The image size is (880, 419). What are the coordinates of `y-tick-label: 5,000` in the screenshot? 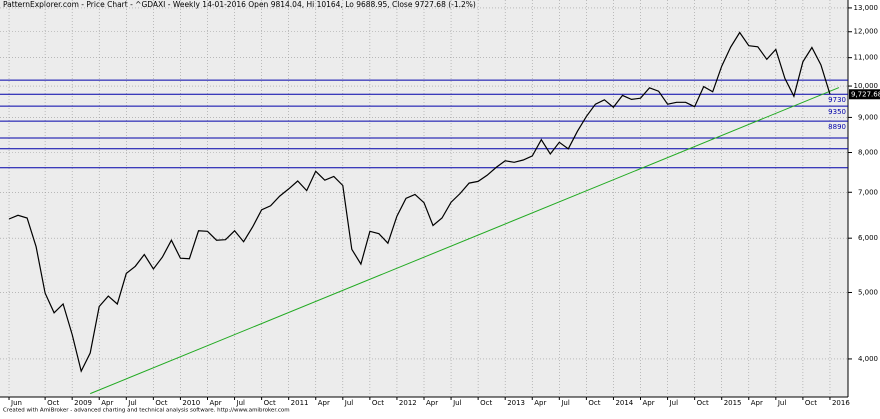 It's located at (868, 292).